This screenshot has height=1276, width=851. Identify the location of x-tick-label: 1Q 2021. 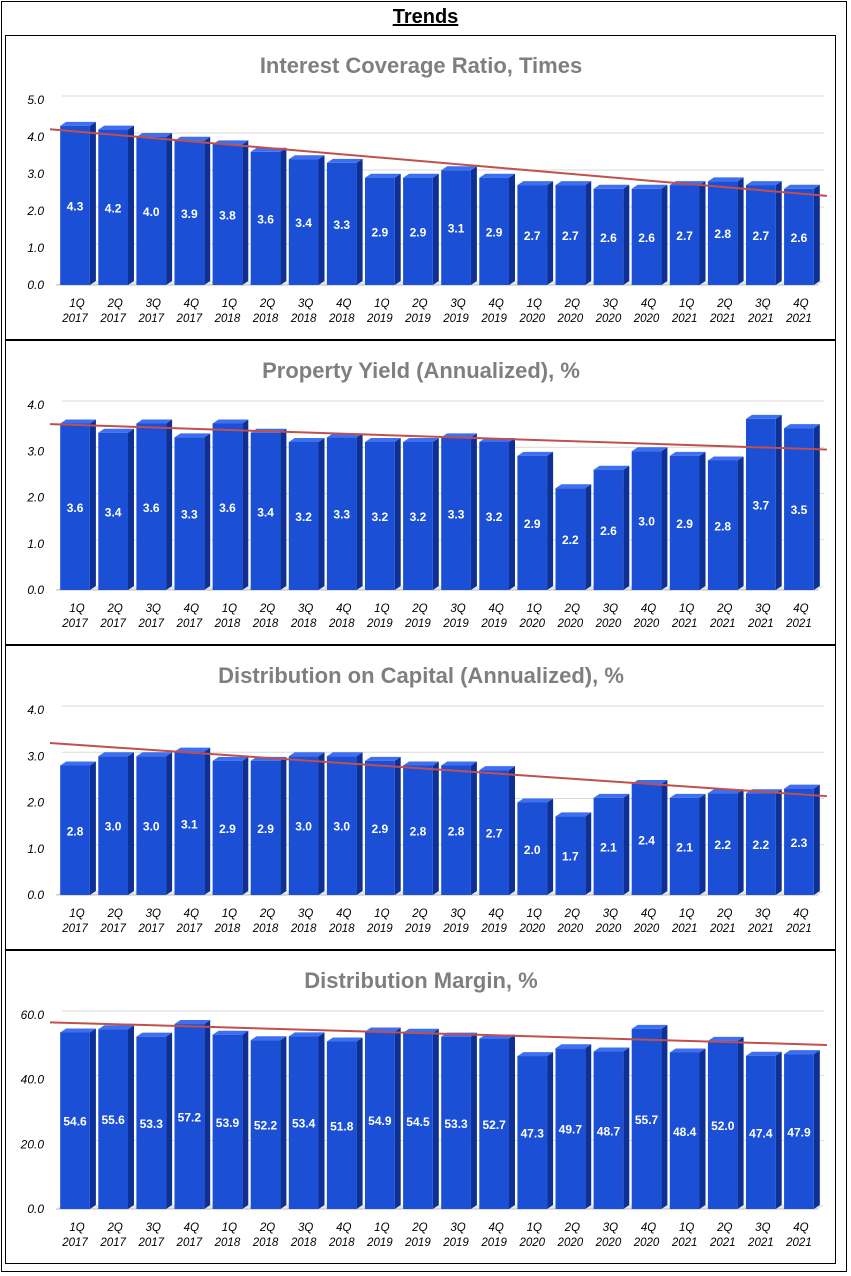
(684, 616).